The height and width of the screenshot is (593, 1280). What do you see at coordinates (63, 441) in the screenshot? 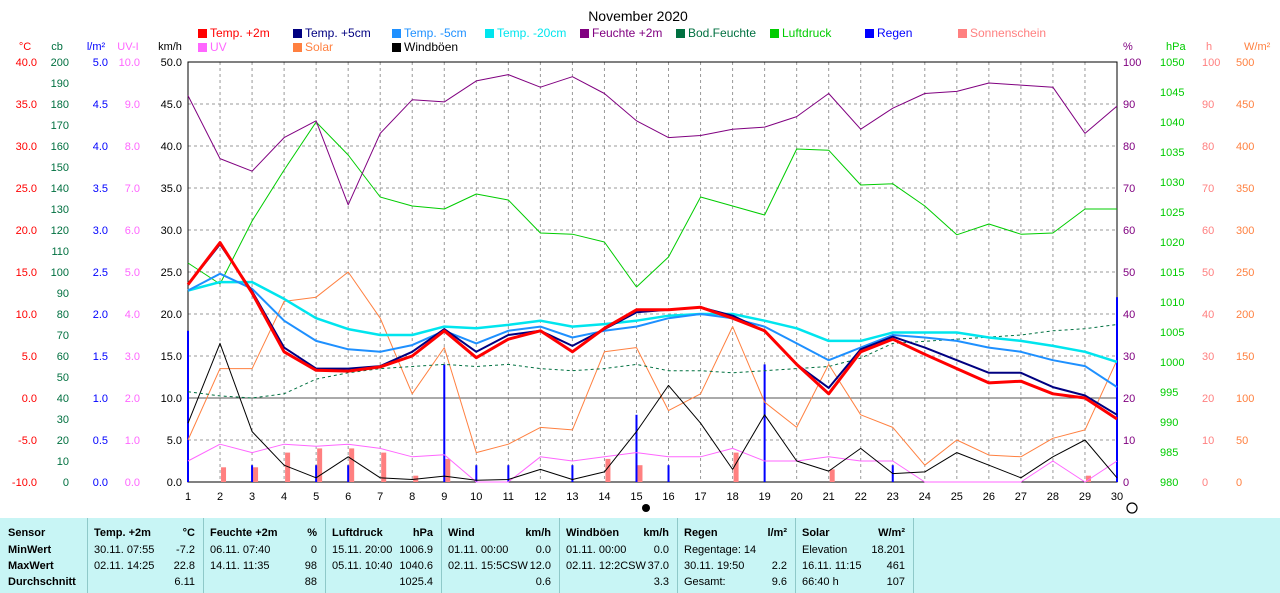
I see `axis-tick-label: 20` at bounding box center [63, 441].